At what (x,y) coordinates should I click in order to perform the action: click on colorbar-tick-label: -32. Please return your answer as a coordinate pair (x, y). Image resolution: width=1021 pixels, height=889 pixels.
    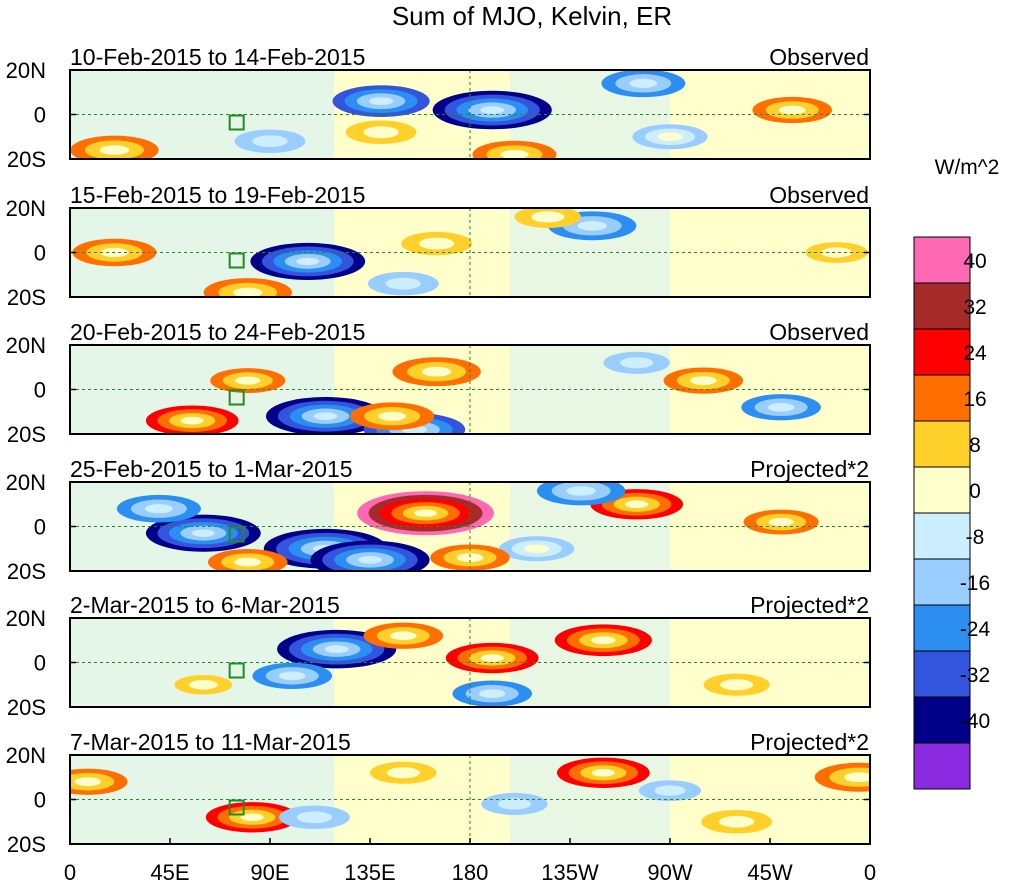
    Looking at the image, I should click on (975, 675).